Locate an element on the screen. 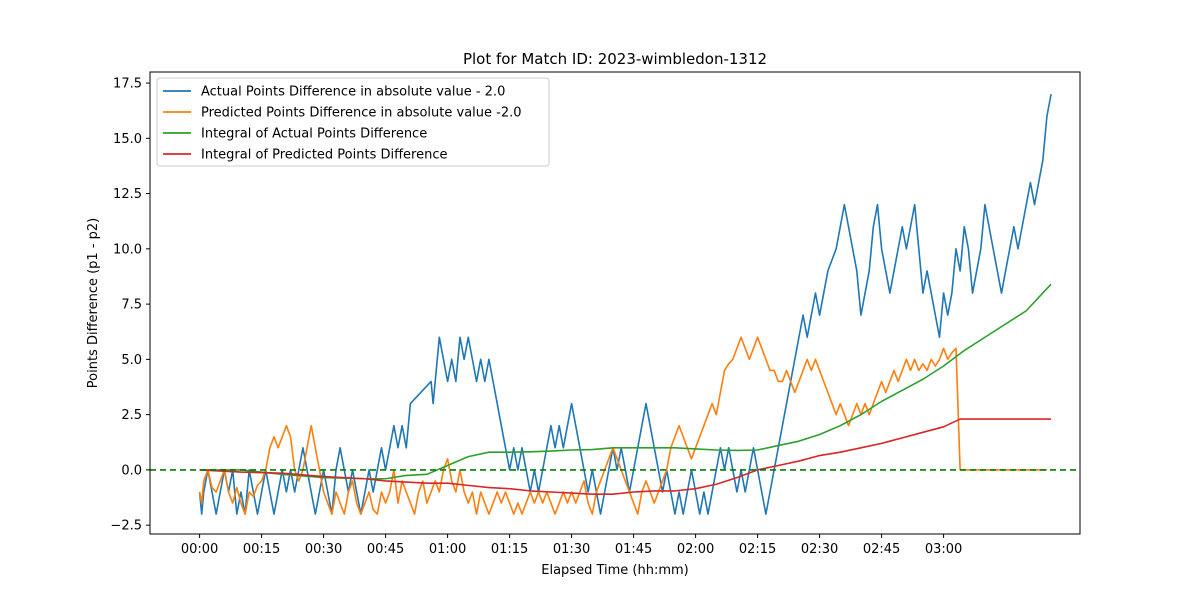 The width and height of the screenshot is (1200, 600). x-tick-label: 00:45 is located at coordinates (385, 549).